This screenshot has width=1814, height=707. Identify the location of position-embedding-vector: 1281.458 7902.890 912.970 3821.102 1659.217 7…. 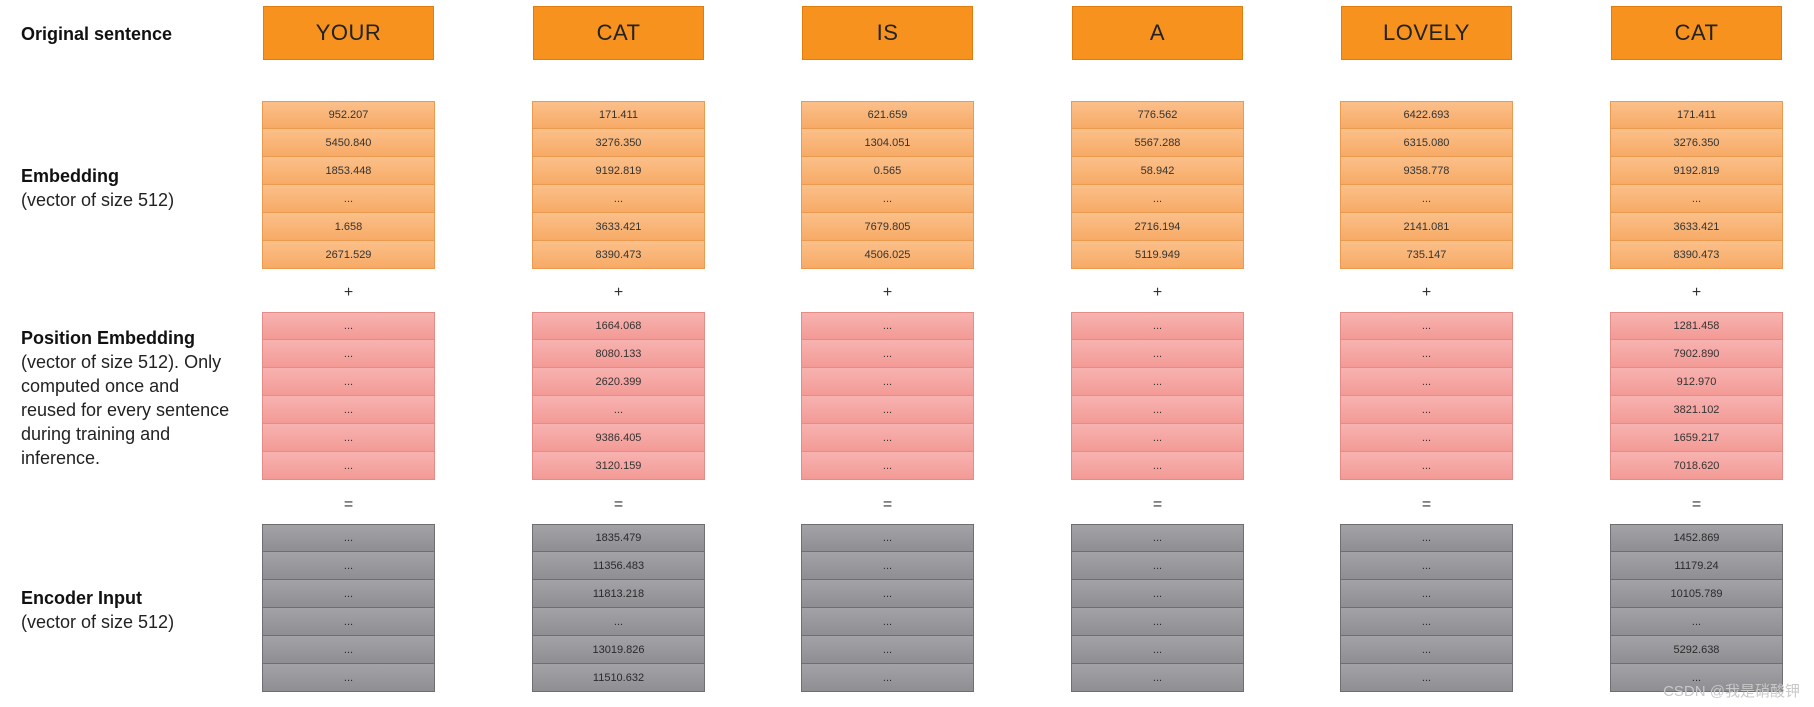
(1696, 396).